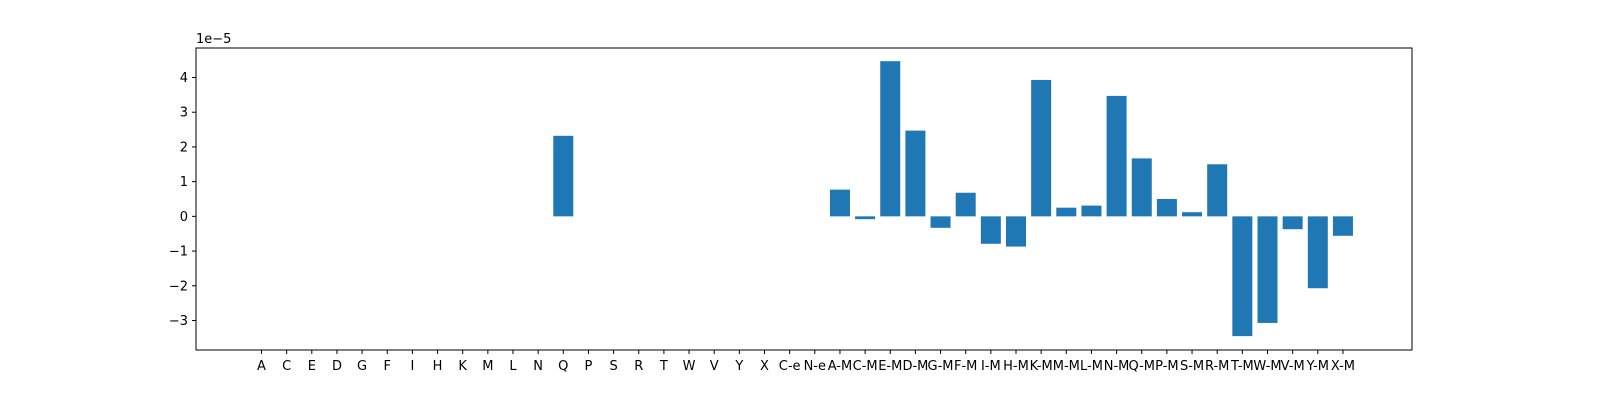  Describe the element at coordinates (738, 366) in the screenshot. I see `x-tick-label: Y` at that location.